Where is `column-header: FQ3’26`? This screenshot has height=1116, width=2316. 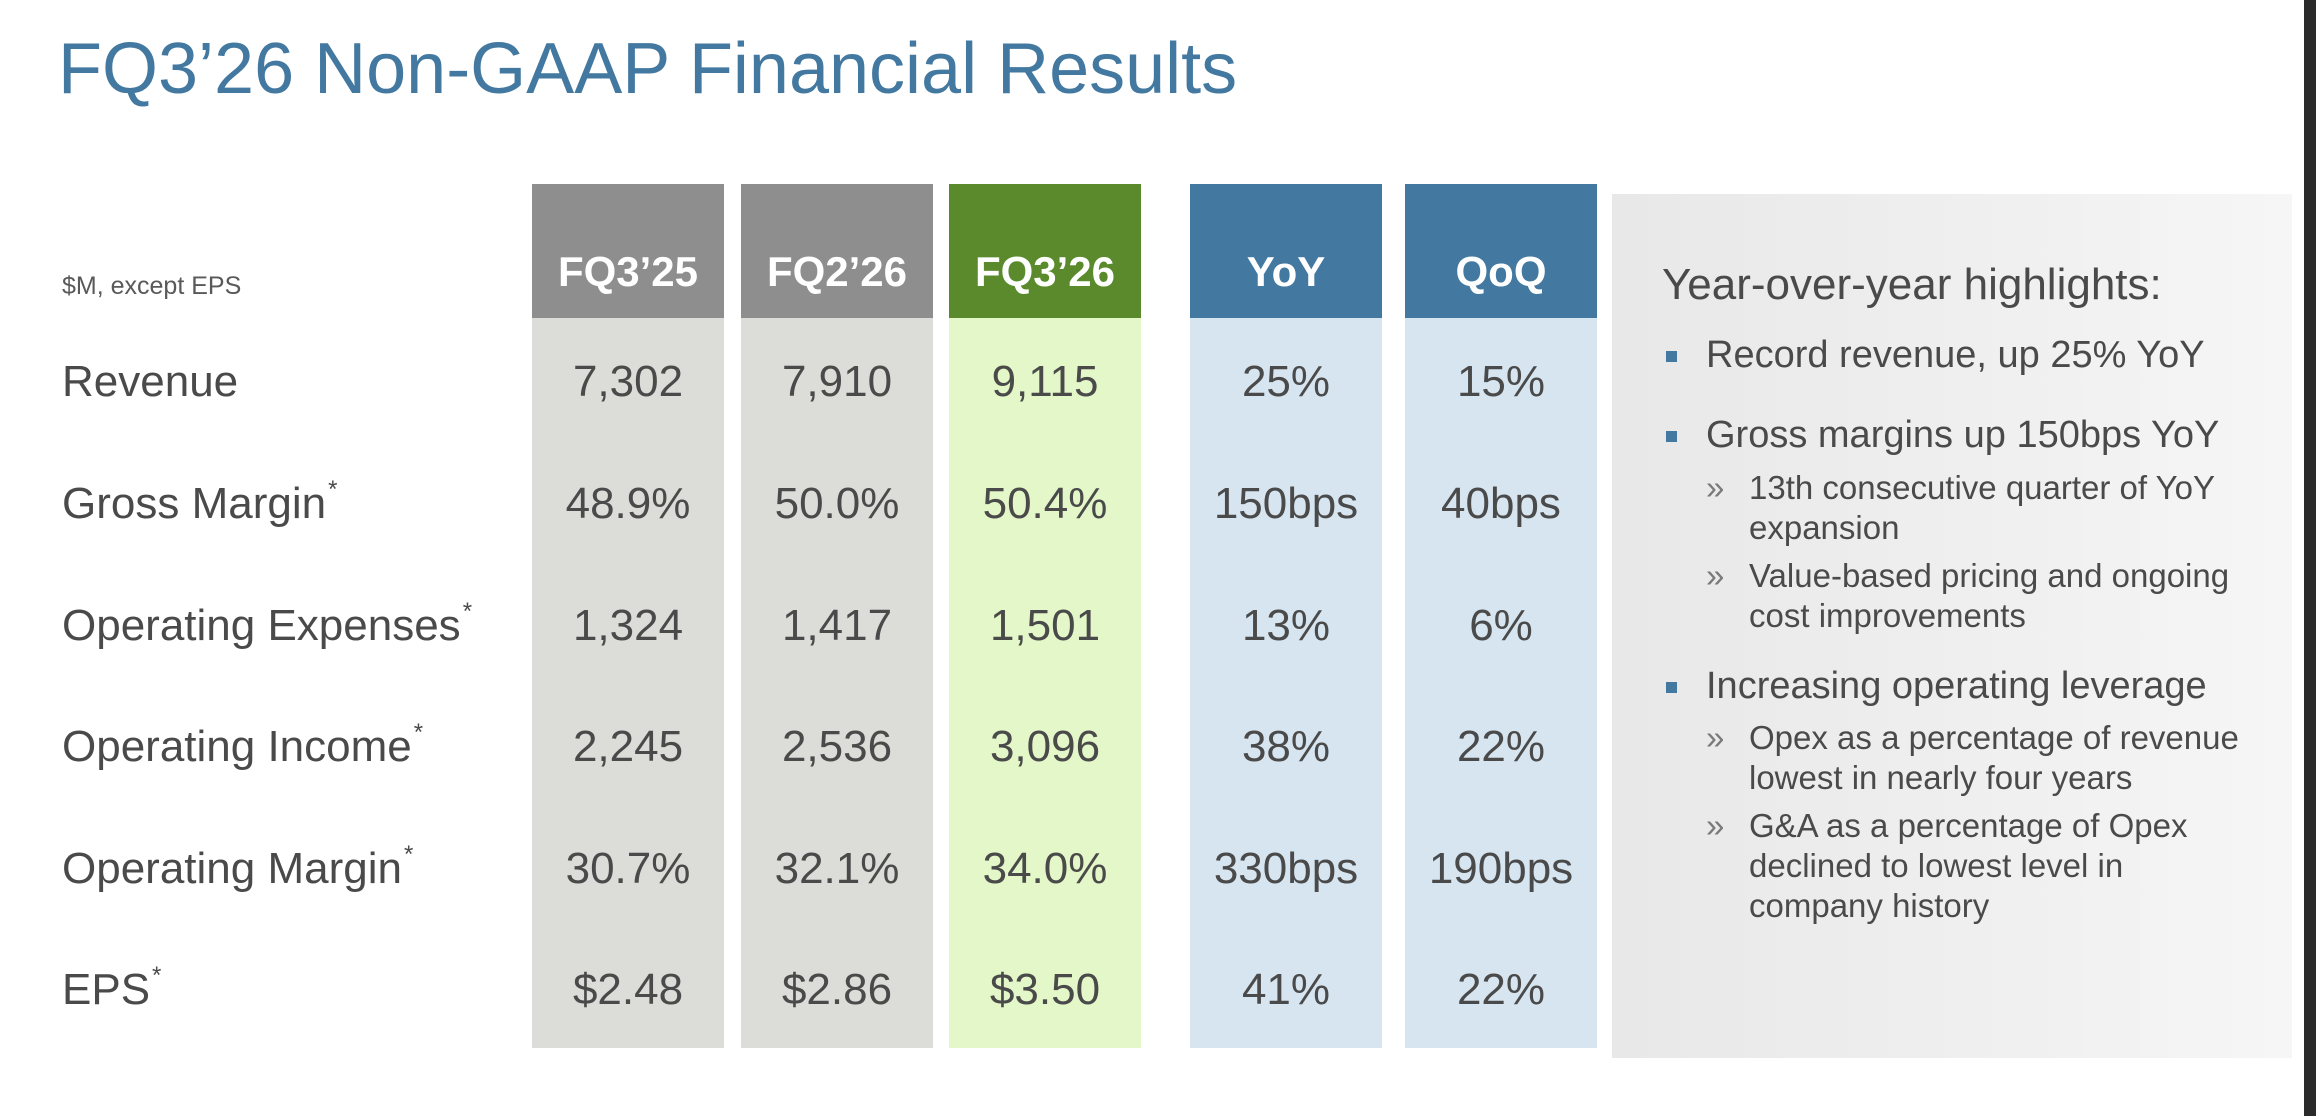 column-header: FQ3’26 is located at coordinates (1045, 251).